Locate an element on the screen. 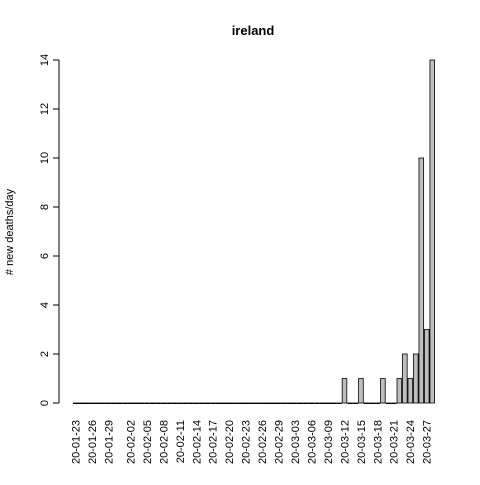 This screenshot has width=480, height=485. x-tick-label: 20-03-09 is located at coordinates (329, 442).